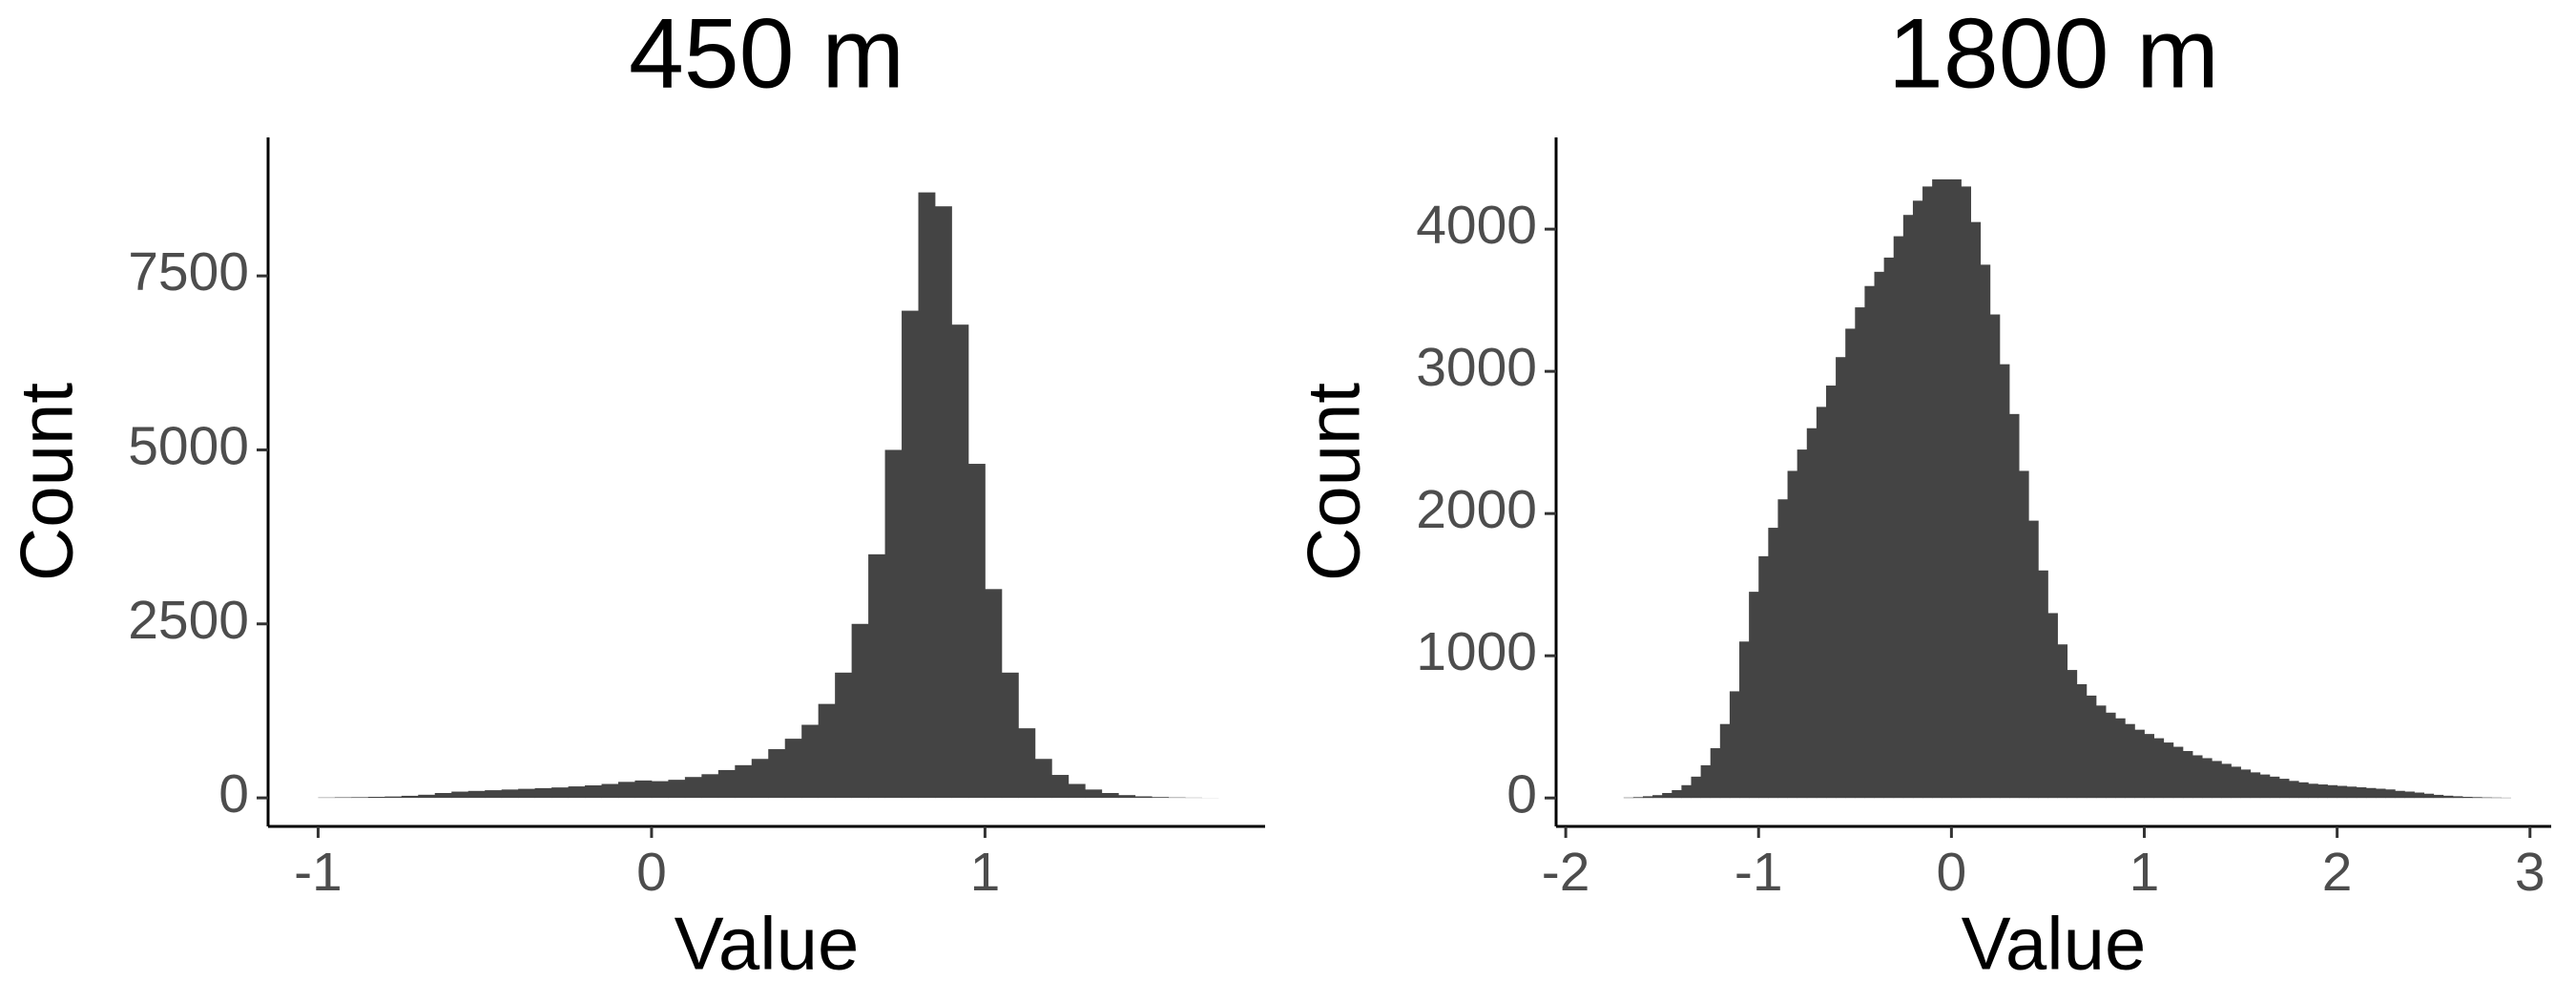  I want to click on y-tick-label: 7500, so click(188, 272).